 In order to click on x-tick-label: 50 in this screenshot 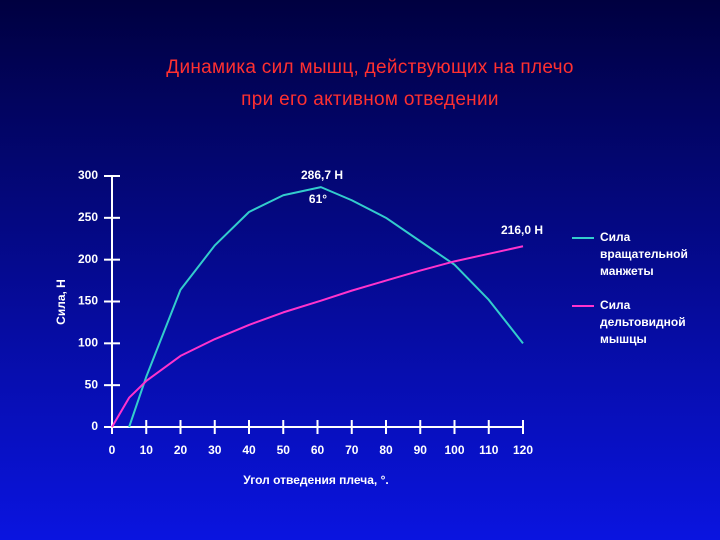, I will do `click(284, 450)`.